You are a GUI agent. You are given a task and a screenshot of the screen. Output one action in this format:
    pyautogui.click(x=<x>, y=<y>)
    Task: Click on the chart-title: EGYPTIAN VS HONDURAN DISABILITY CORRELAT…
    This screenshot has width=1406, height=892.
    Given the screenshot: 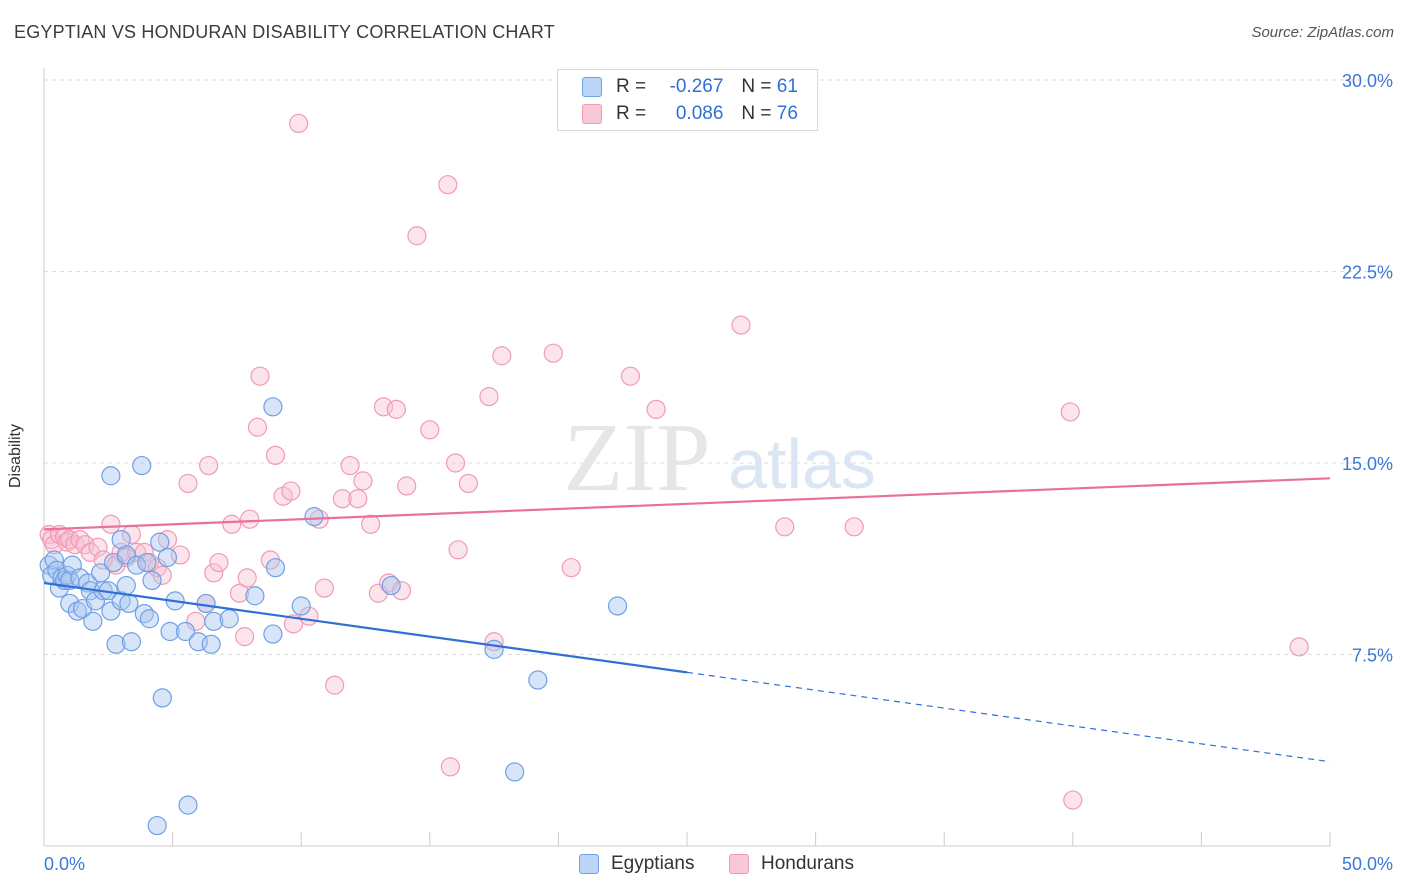 What is the action you would take?
    pyautogui.click(x=284, y=32)
    